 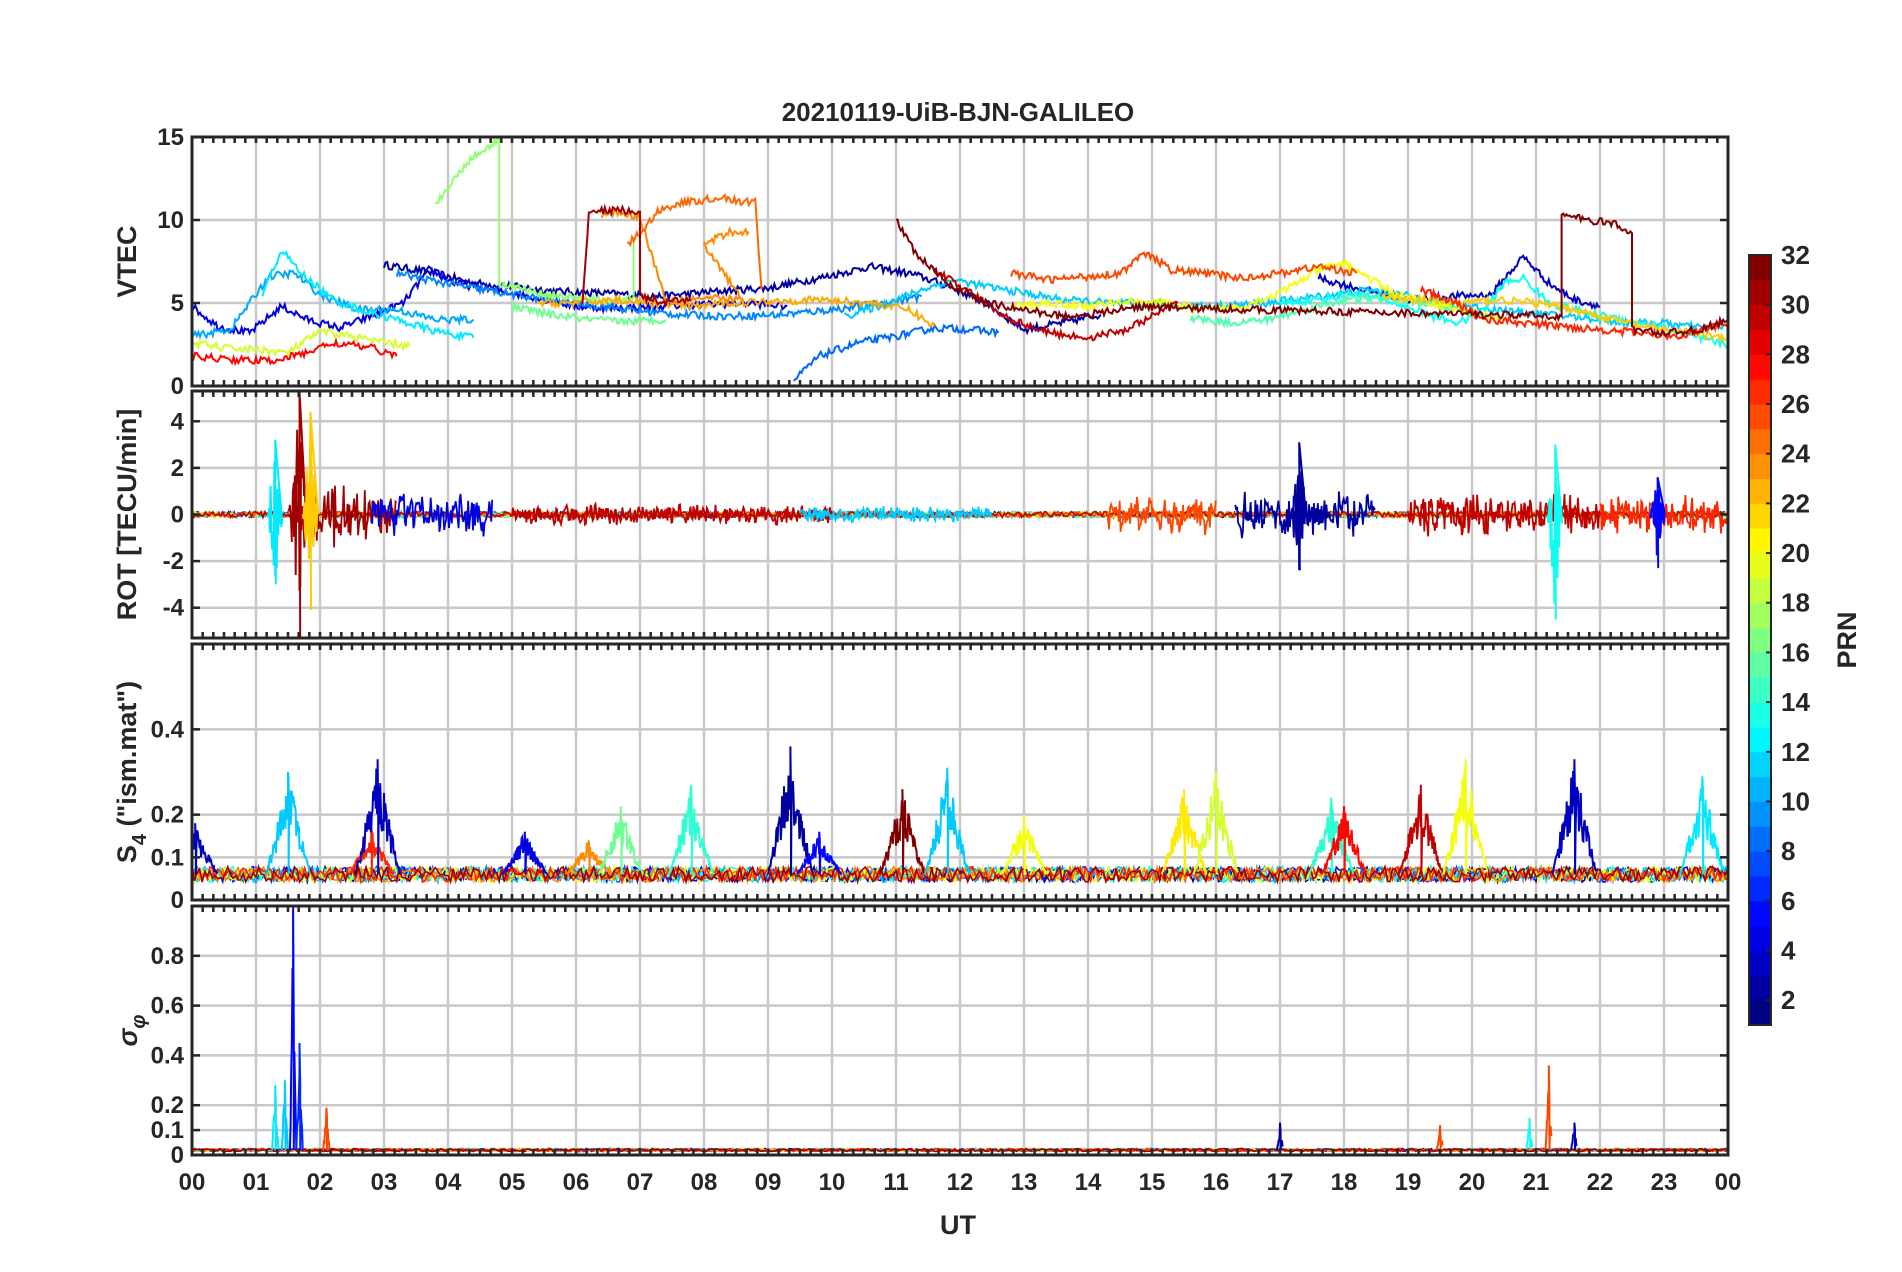 I want to click on x-tick-label: 16, so click(x=1216, y=1182).